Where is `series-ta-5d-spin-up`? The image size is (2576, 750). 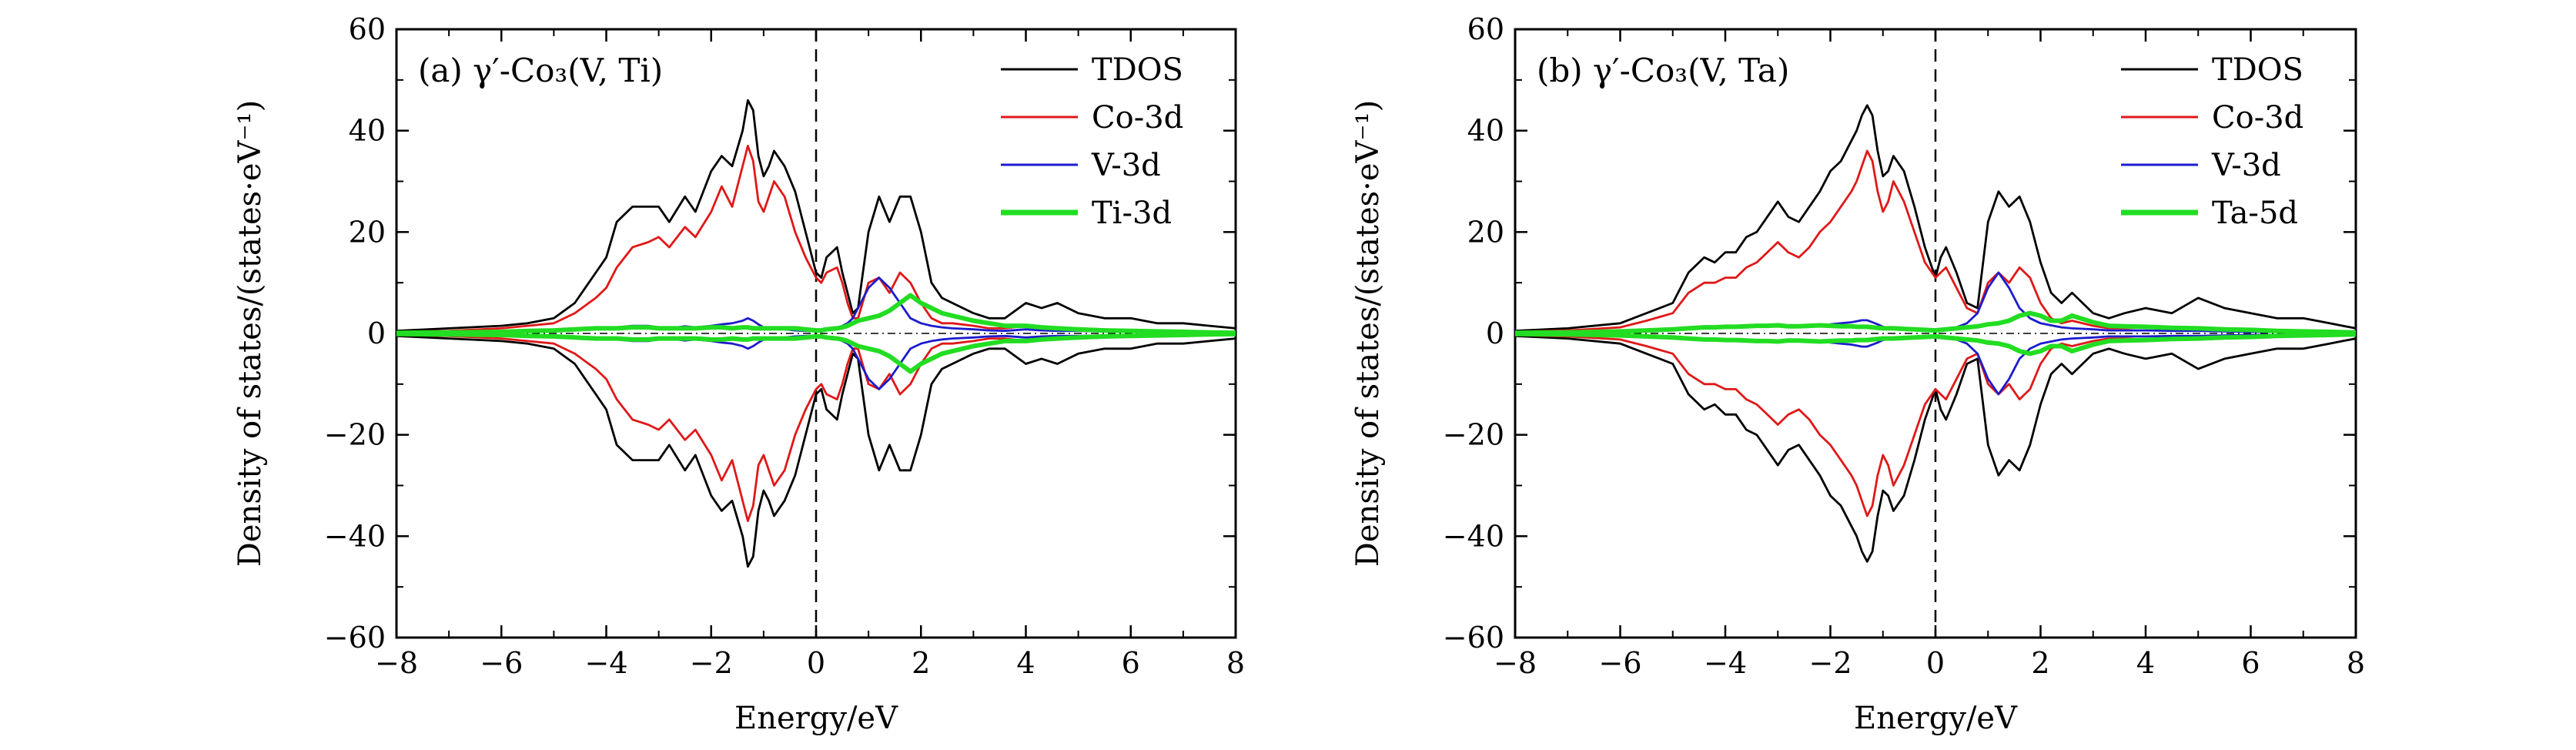 series-ta-5d-spin-up is located at coordinates (1935, 323).